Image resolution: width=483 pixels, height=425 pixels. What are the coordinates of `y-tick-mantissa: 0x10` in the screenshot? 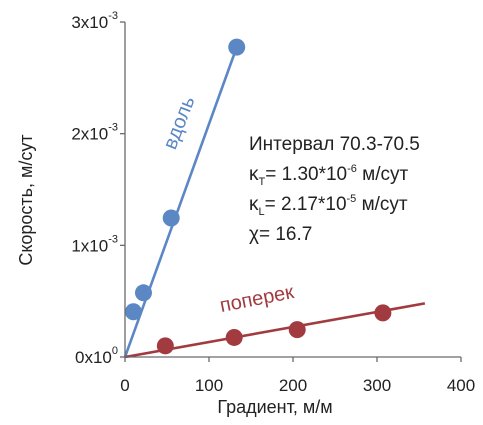 It's located at (93, 357).